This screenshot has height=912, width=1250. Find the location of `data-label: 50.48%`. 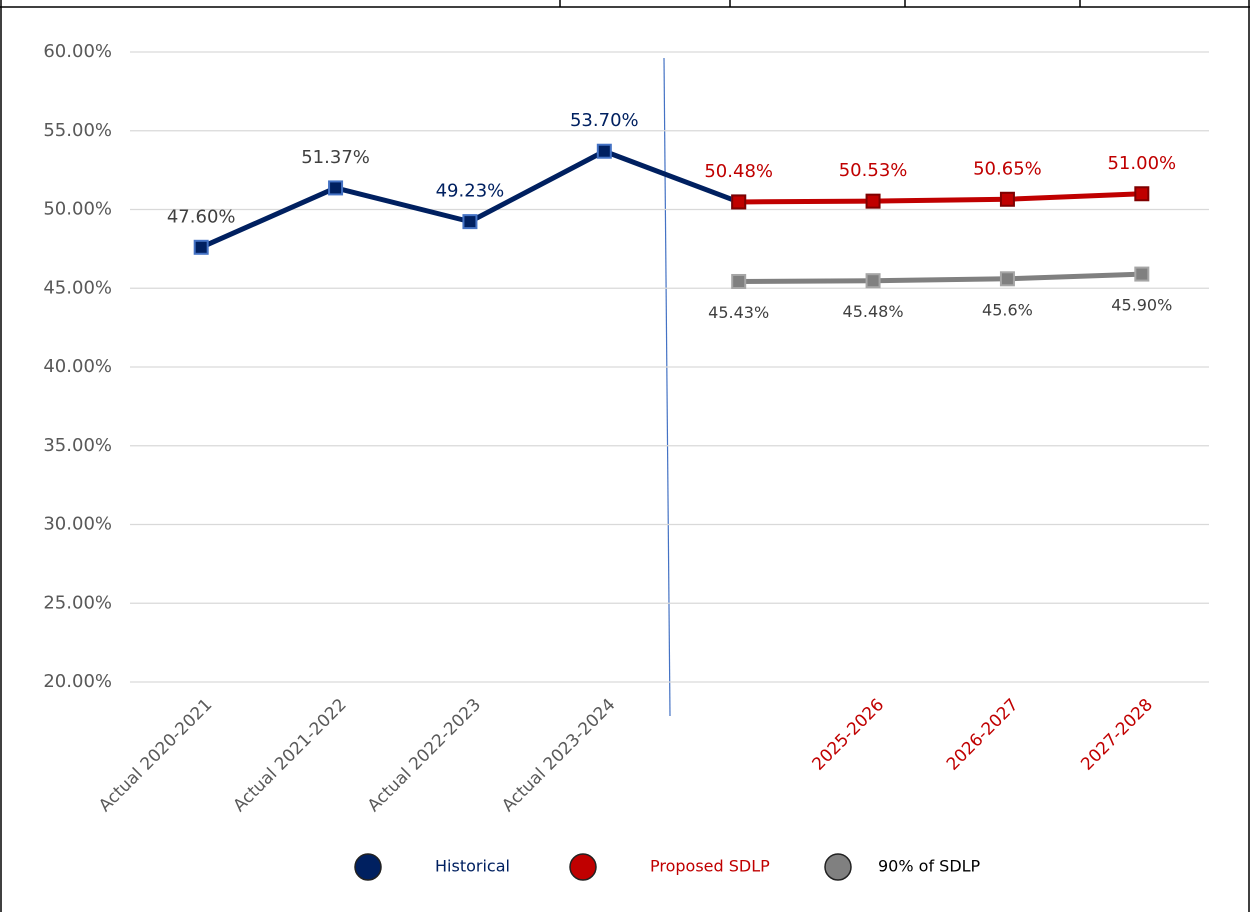

data-label: 50.48% is located at coordinates (738, 171).